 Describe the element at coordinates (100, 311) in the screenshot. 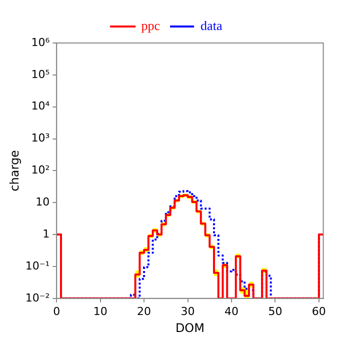

I see `x-tick-label: 10` at that location.